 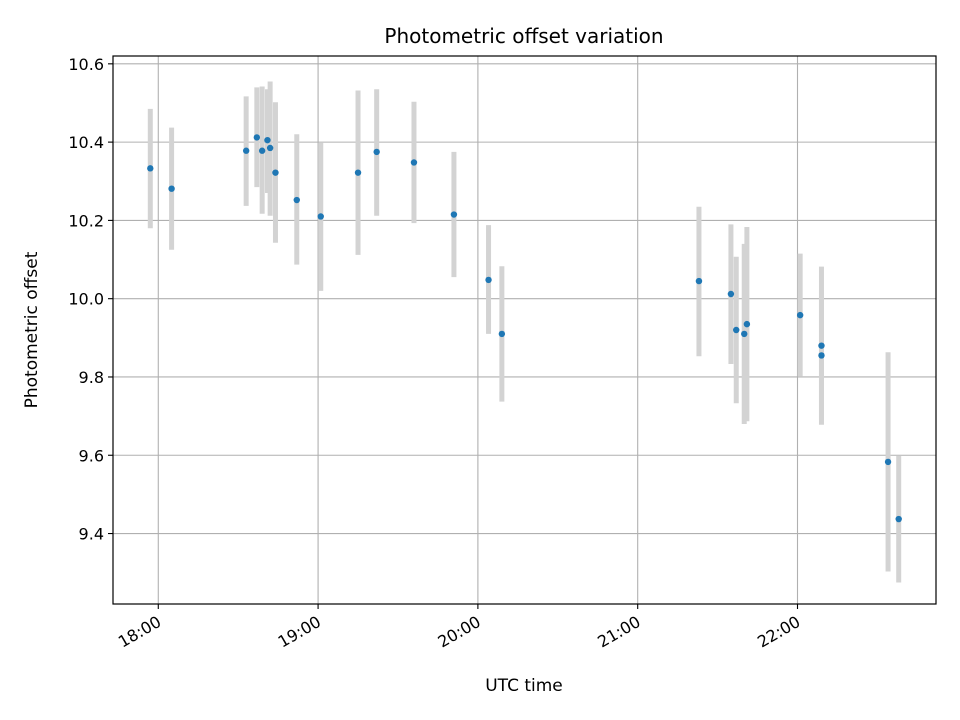 I want to click on y-tick-label: 10.4, so click(x=86, y=142).